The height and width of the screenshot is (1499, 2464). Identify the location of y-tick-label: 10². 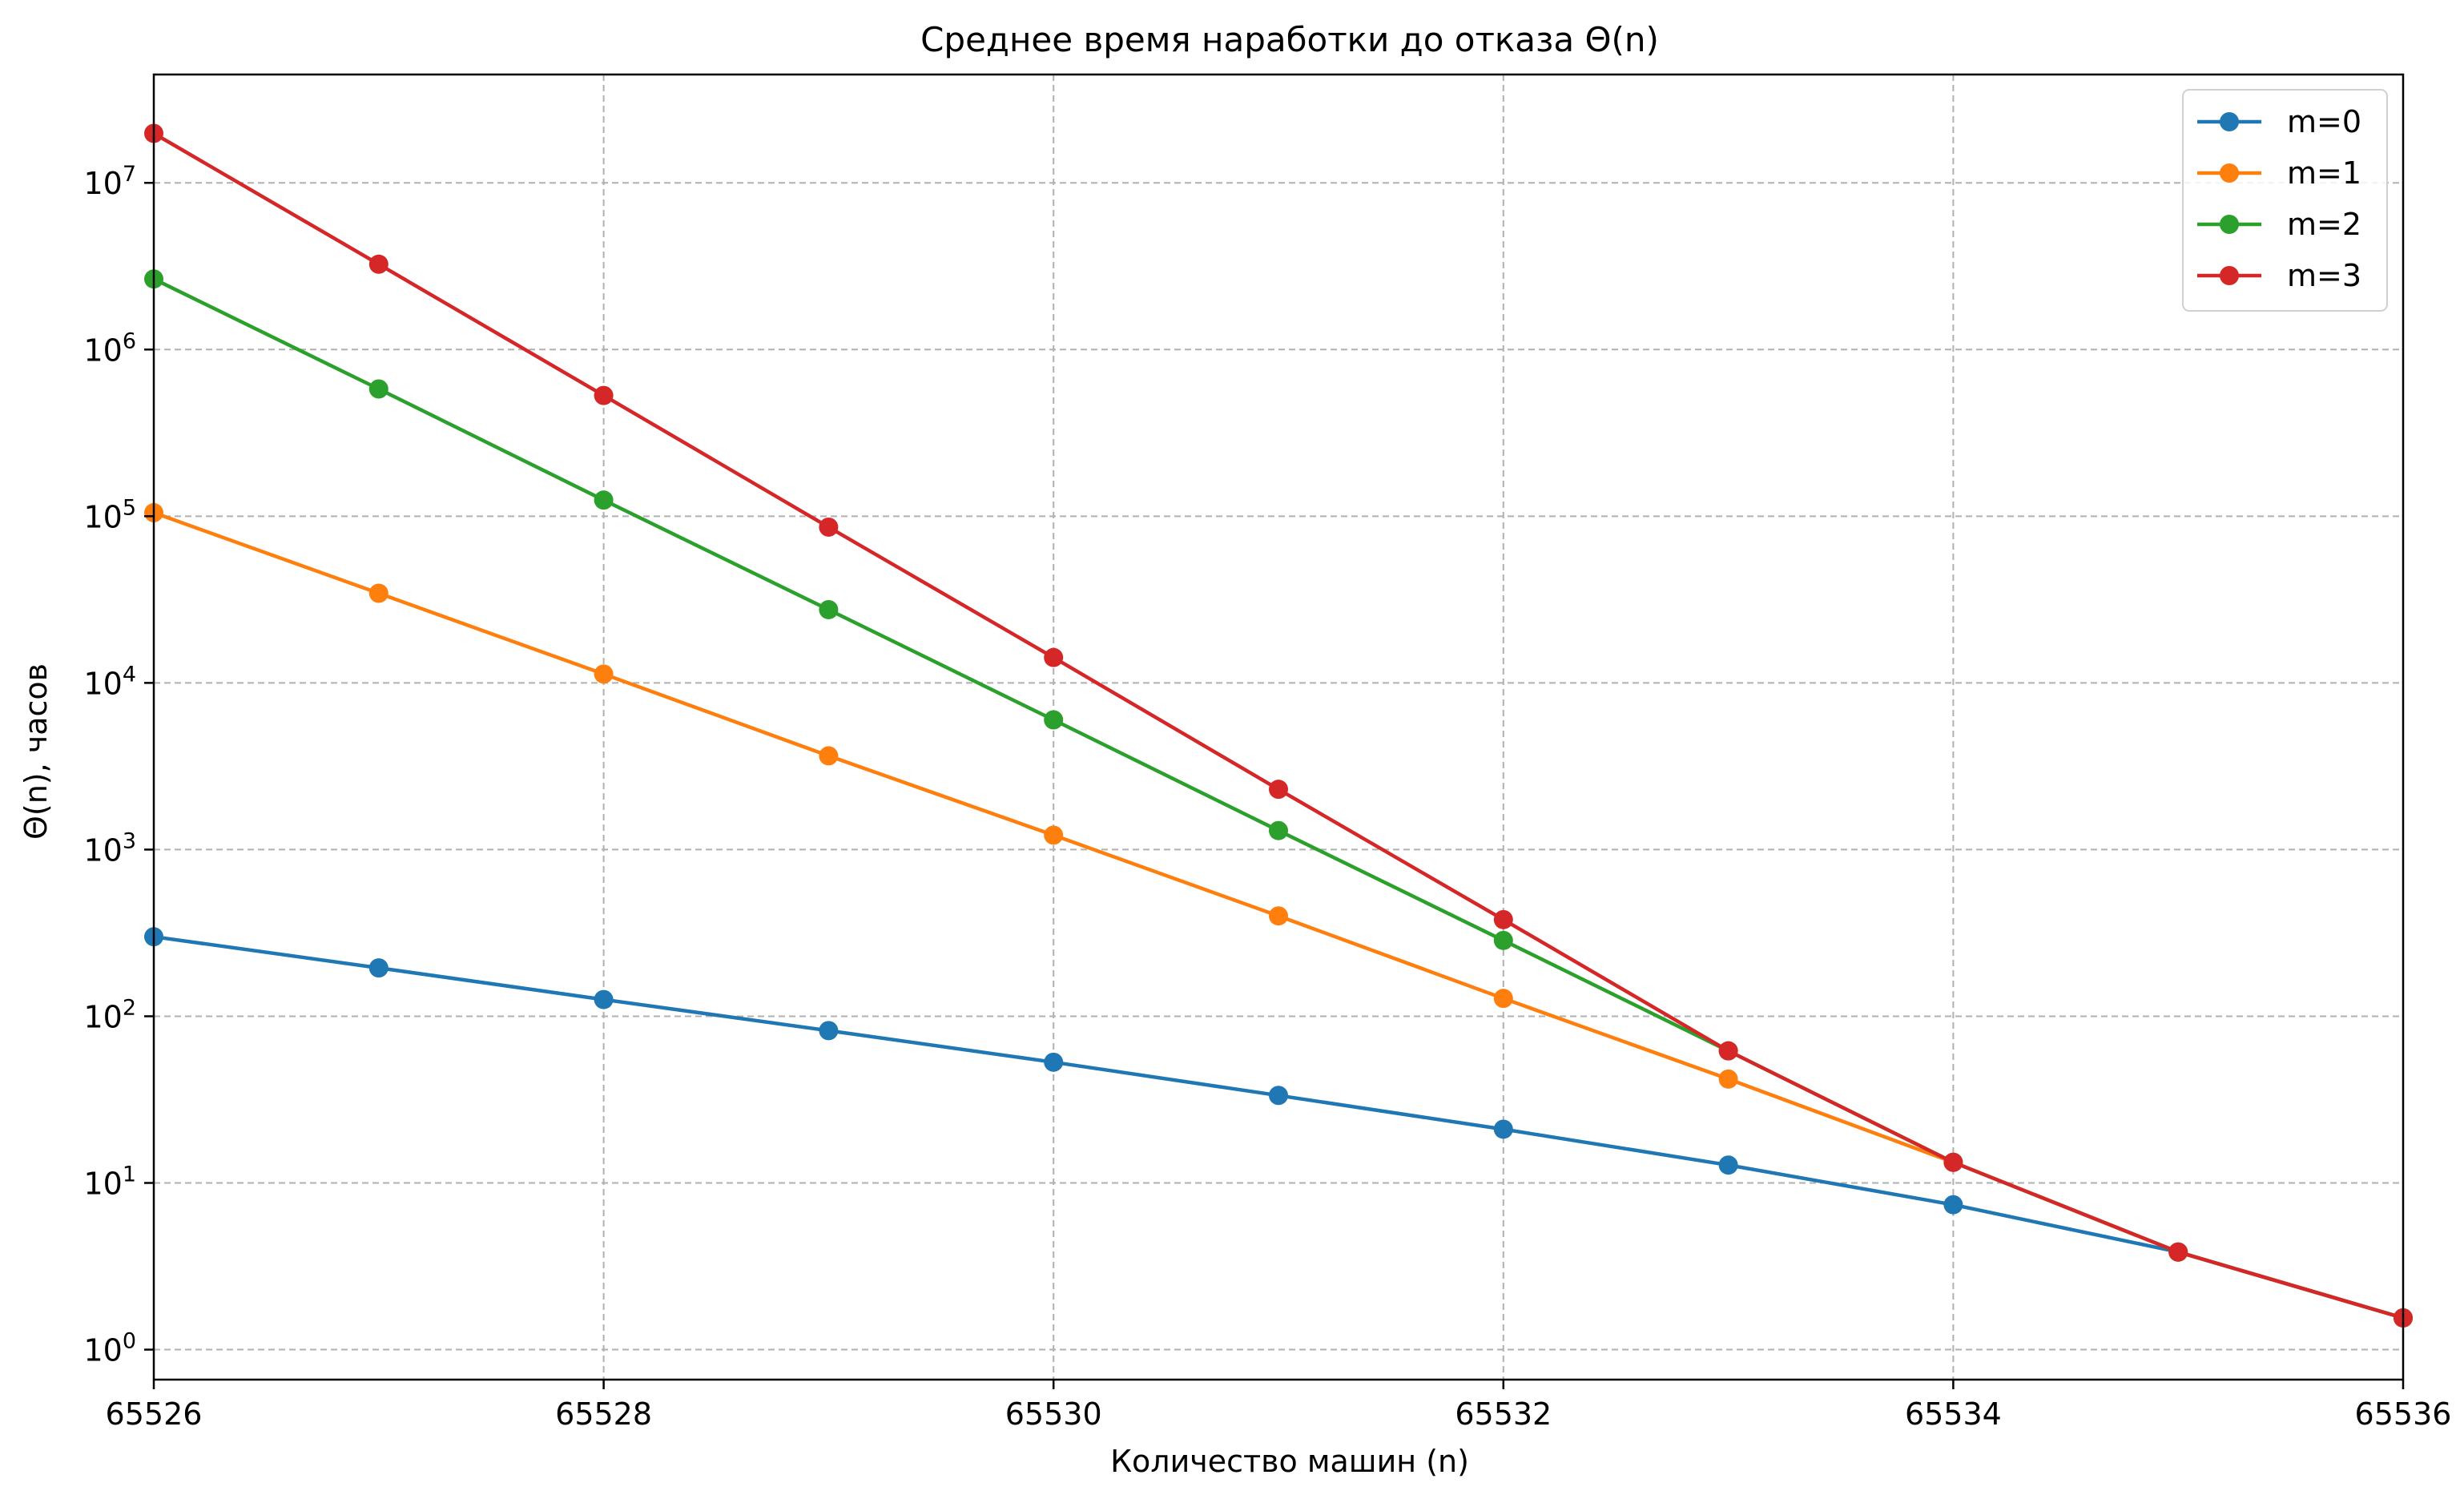
(109, 1015).